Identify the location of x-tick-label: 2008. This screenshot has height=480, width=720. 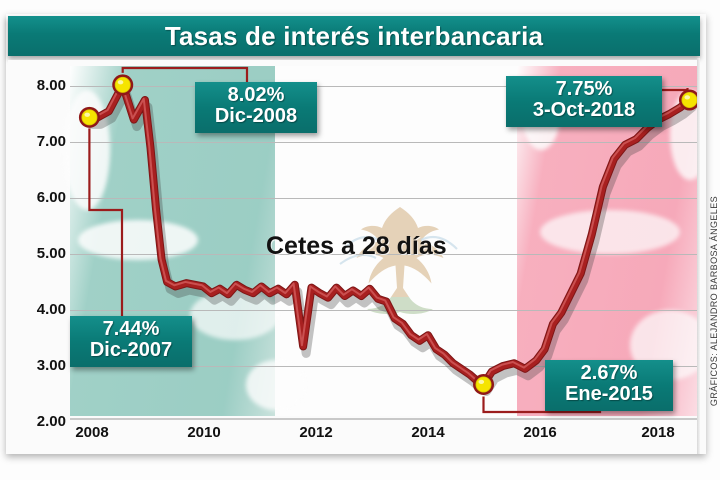
(92, 432).